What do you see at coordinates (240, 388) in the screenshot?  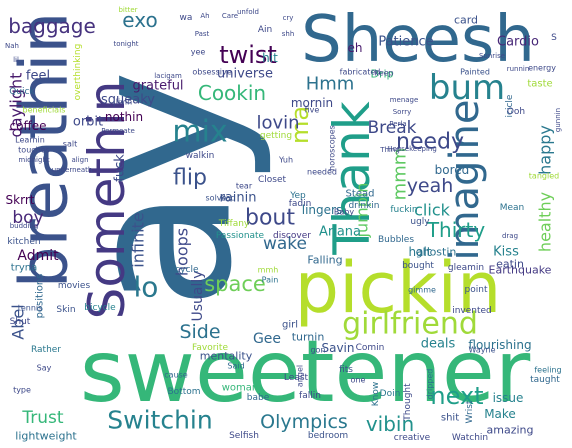 I see `word-woman: woman` at bounding box center [240, 388].